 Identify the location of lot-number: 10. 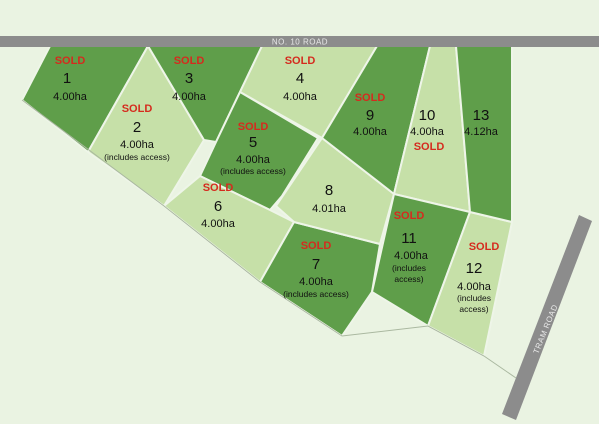
(427, 115).